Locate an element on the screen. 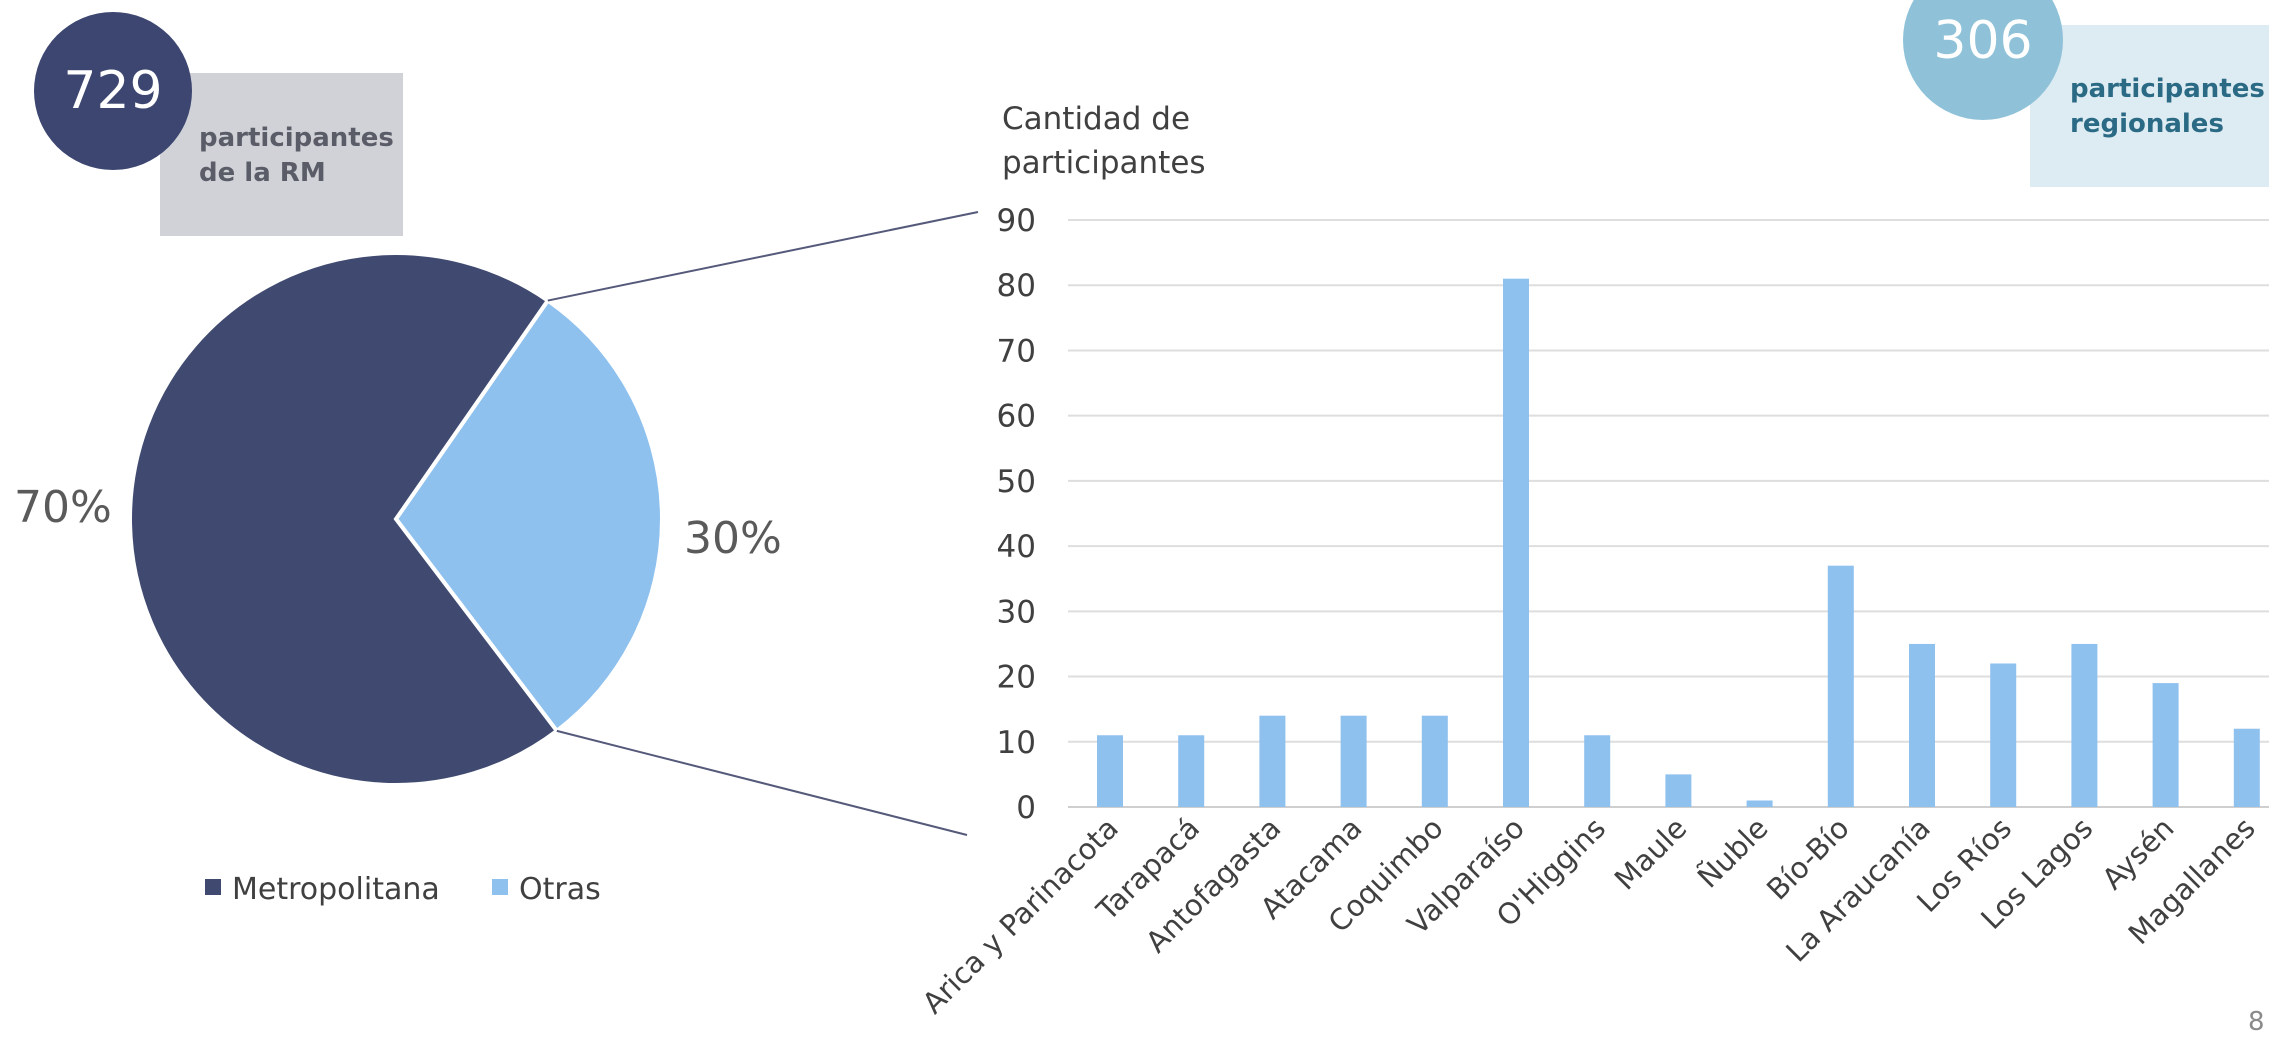 This screenshot has width=2269, height=1048. y-tick-label-30: 30 is located at coordinates (1016, 612).